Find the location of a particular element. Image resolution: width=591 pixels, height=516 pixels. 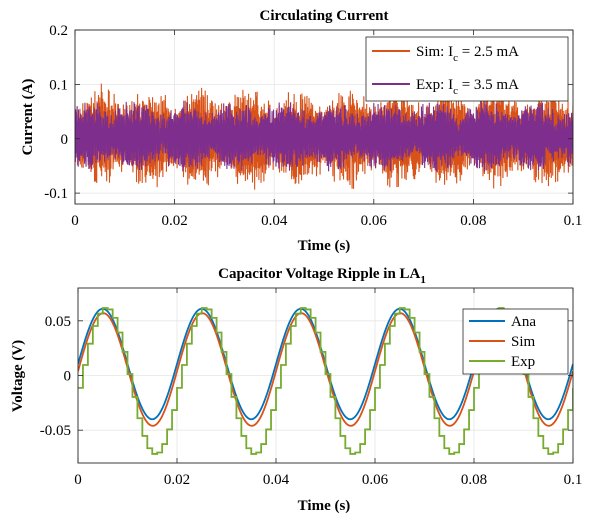

top-xtick-label: 0.04 is located at coordinates (274, 221).